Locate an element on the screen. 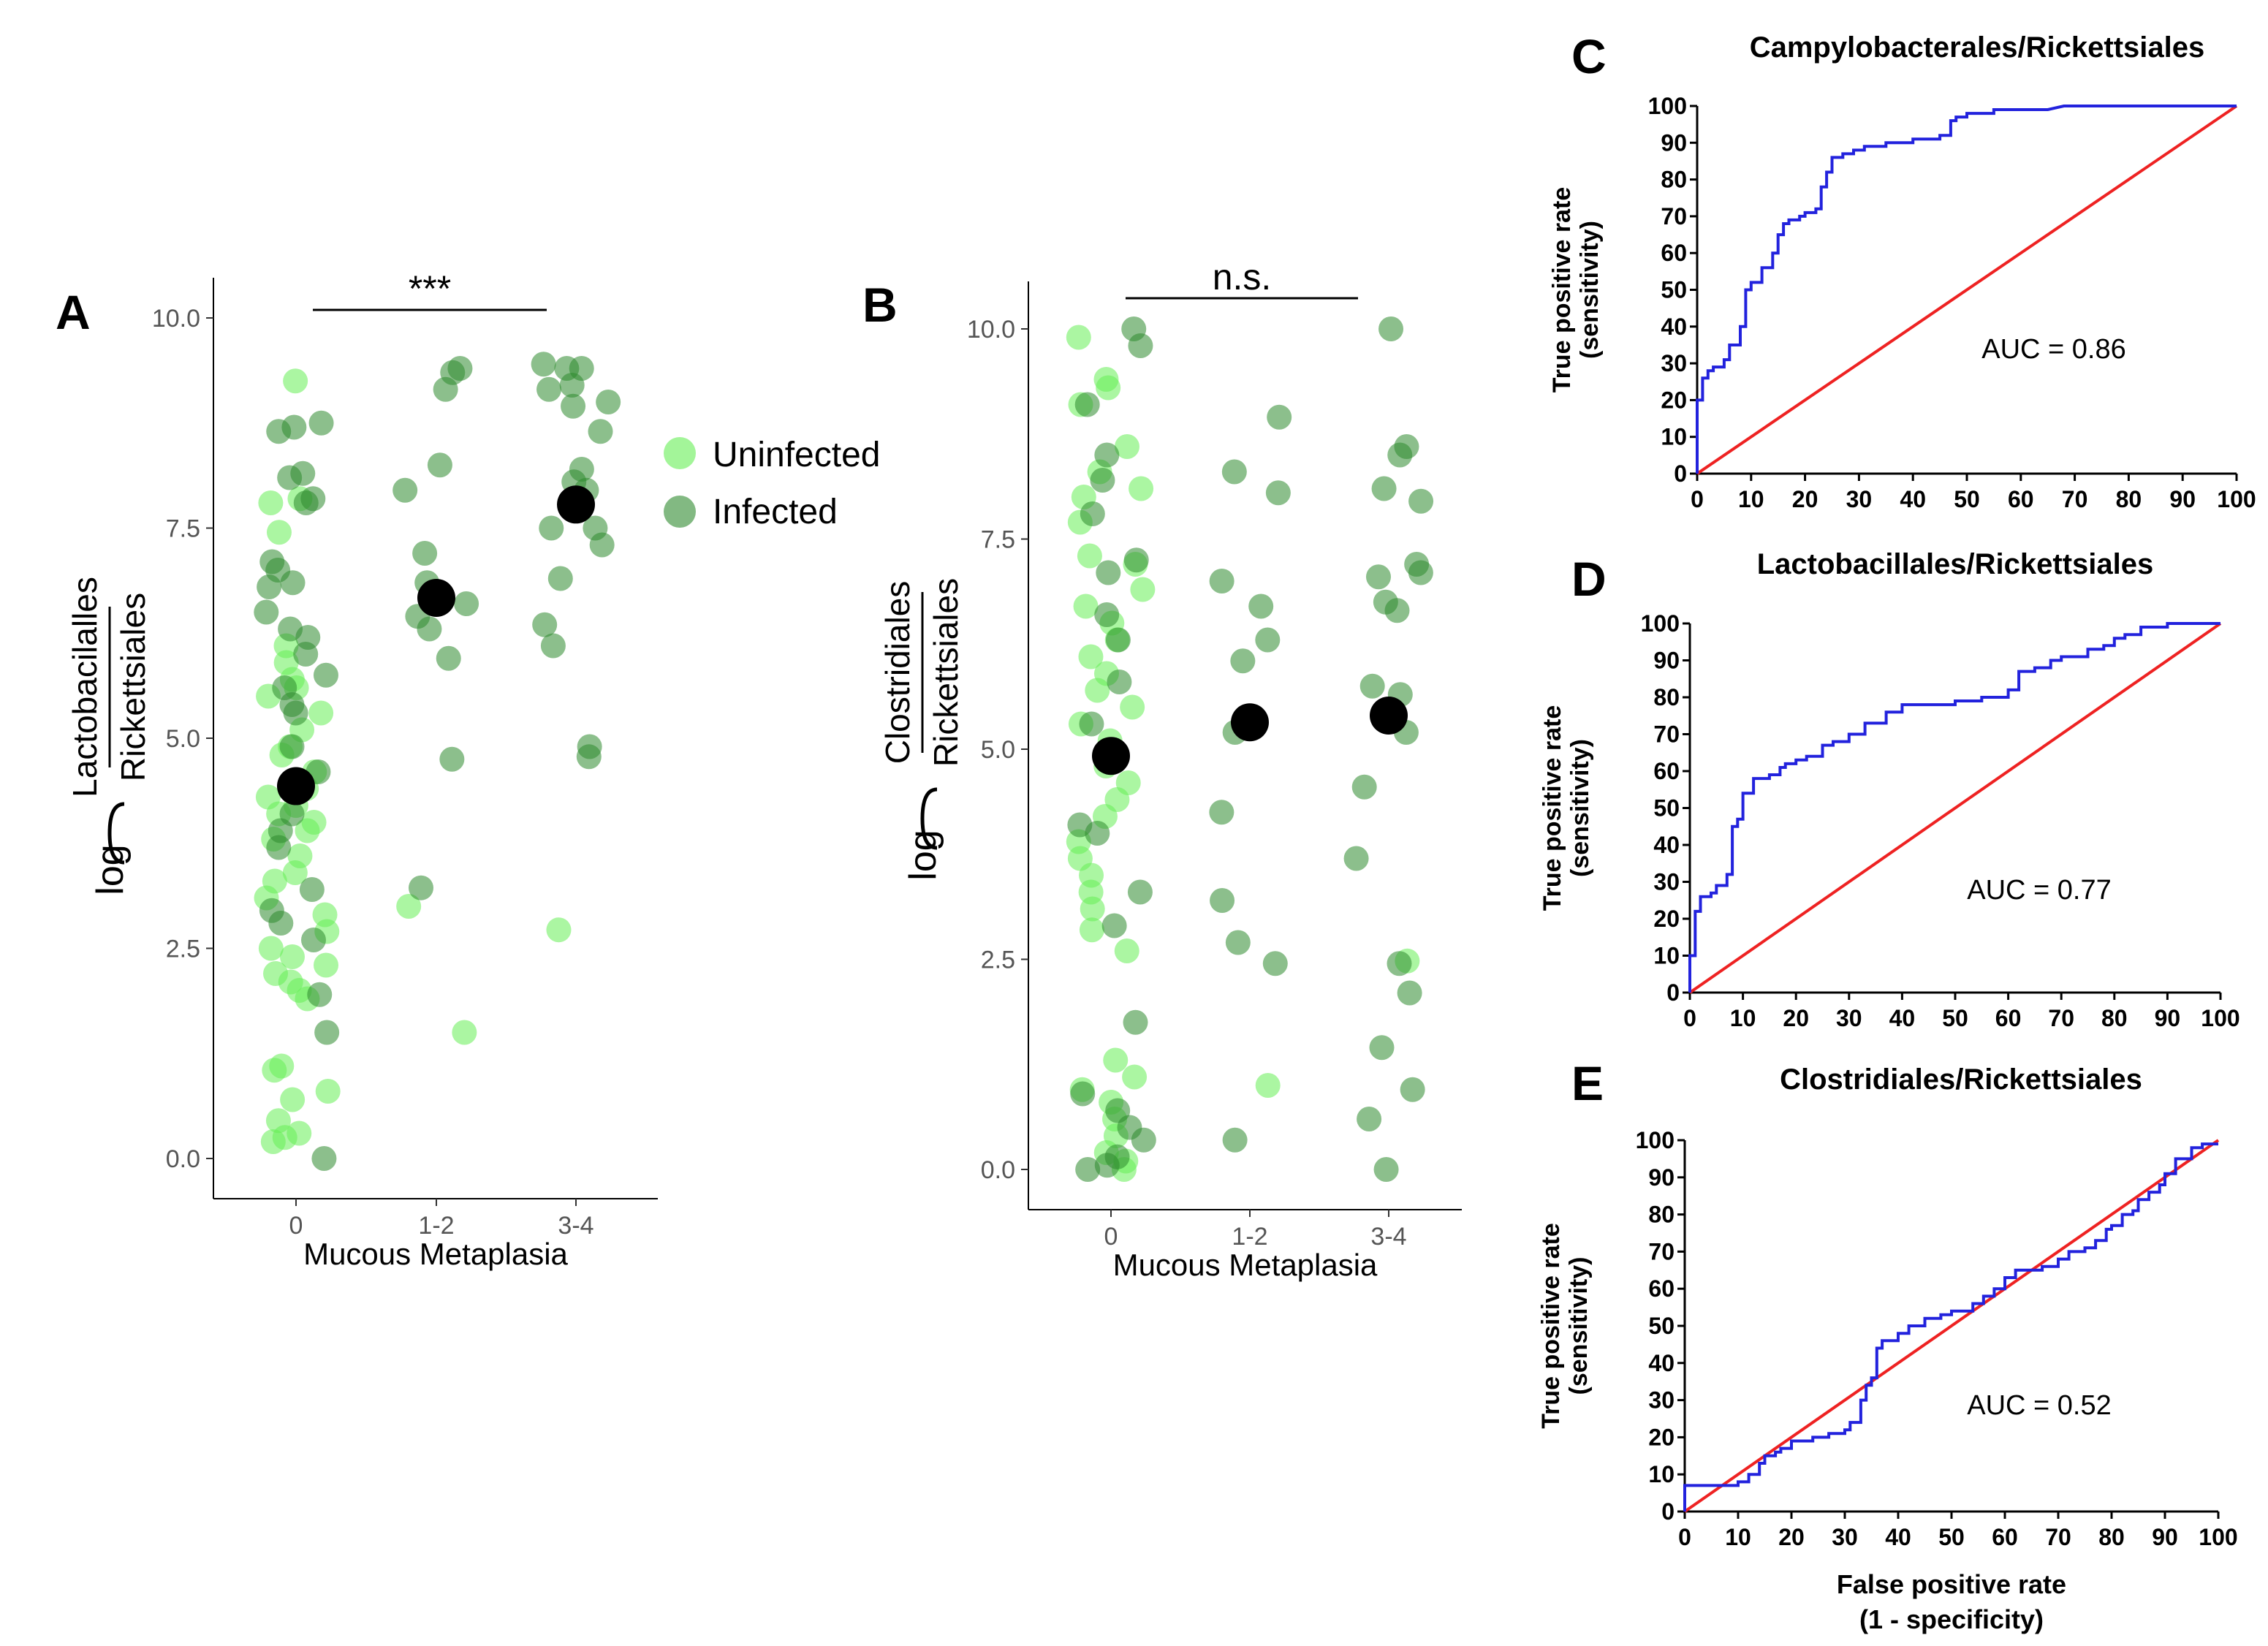  panel-letter-d: D is located at coordinates (1589, 579).